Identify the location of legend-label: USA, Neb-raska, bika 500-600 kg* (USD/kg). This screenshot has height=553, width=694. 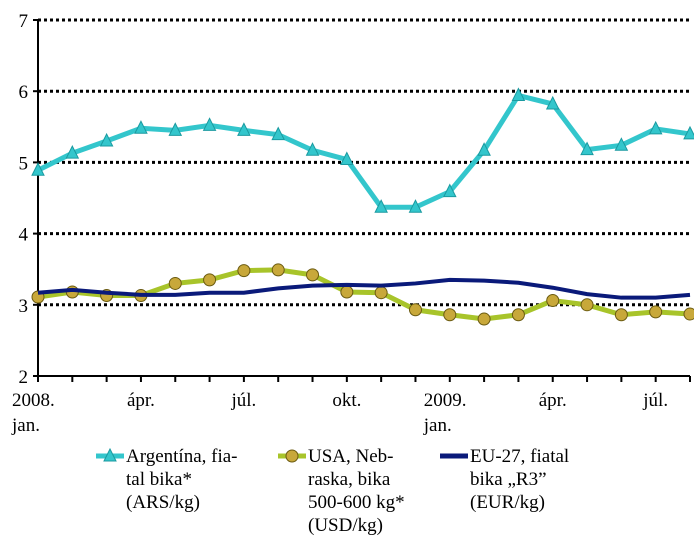
(356, 491).